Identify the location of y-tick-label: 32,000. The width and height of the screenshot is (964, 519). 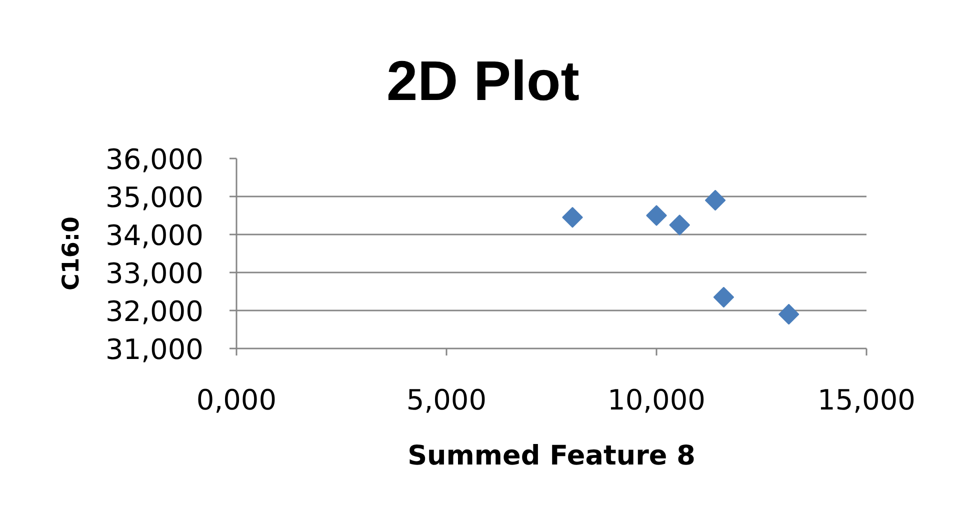
(155, 311).